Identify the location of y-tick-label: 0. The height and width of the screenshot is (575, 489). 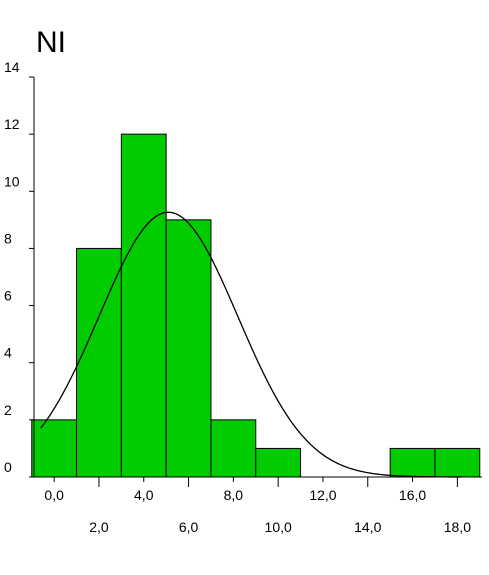
(8, 467).